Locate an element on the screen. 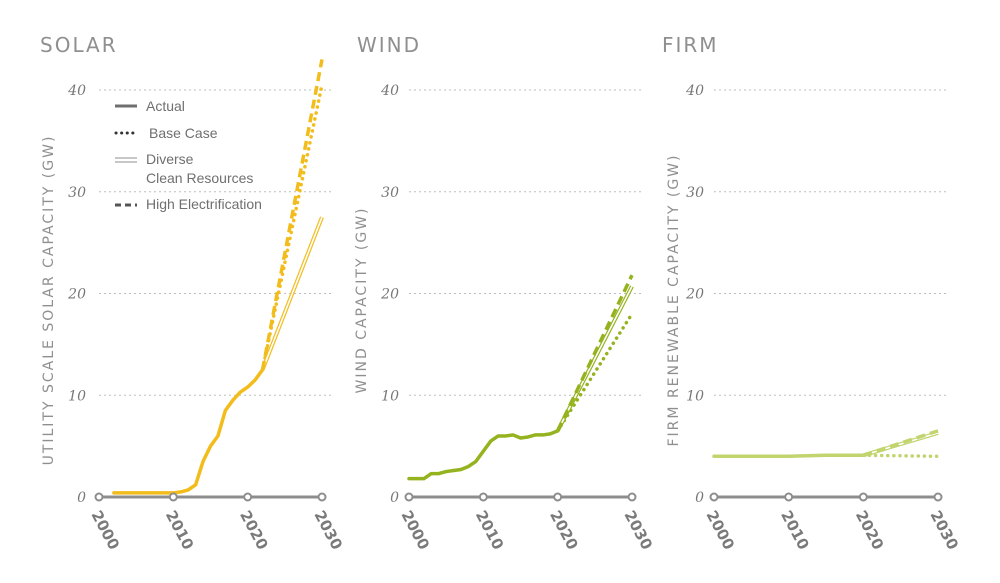 Image resolution: width=1000 pixels, height=583 pixels. wind-series-base-case is located at coordinates (594, 372).